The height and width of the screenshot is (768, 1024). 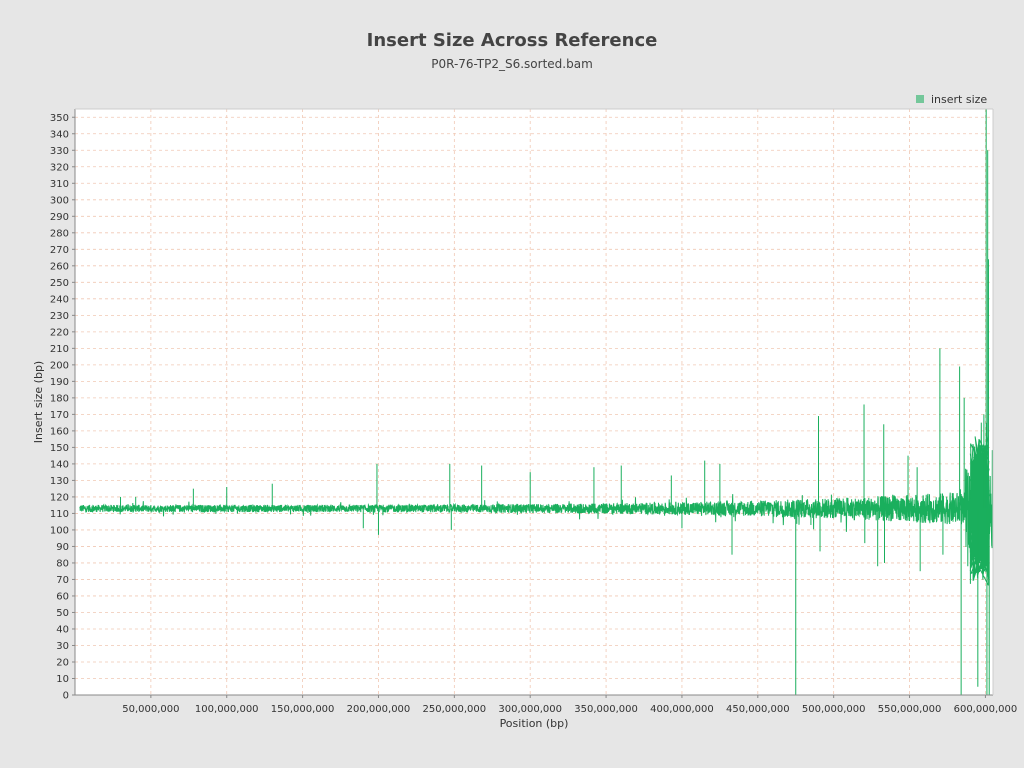 I want to click on y-tick-label: 280, so click(x=59, y=233).